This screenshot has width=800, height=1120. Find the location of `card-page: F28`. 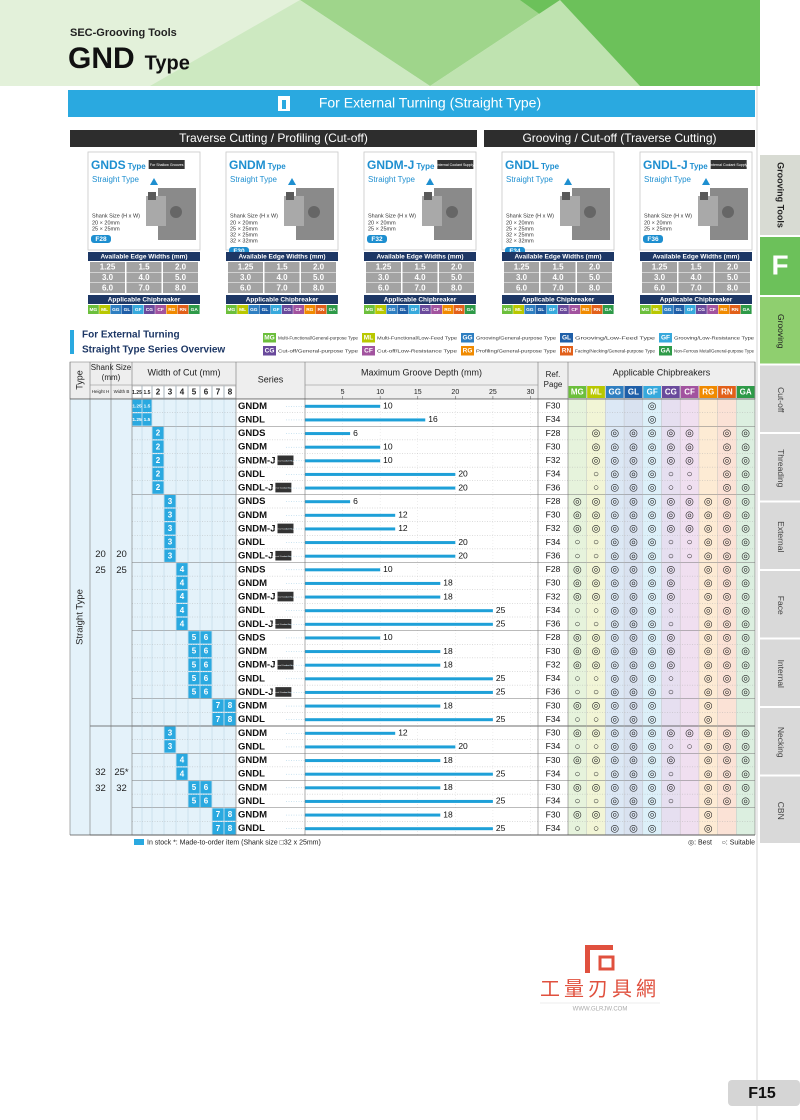

card-page: F28 is located at coordinates (101, 239).